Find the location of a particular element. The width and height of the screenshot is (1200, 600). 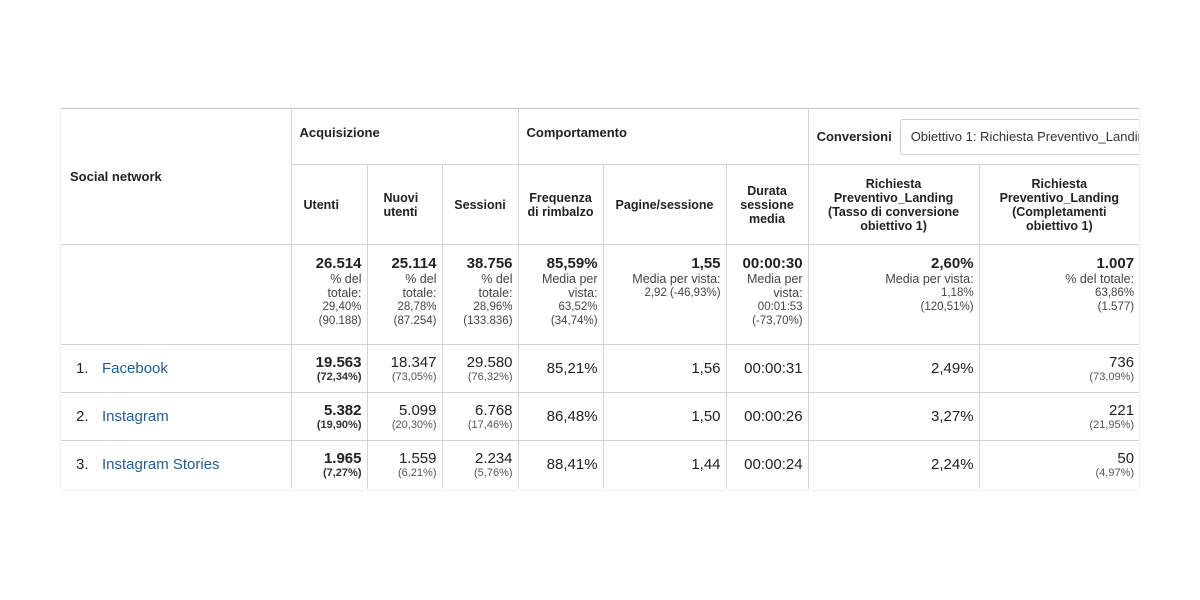

completions-cell: 50 (4,97%) is located at coordinates (1058, 464).